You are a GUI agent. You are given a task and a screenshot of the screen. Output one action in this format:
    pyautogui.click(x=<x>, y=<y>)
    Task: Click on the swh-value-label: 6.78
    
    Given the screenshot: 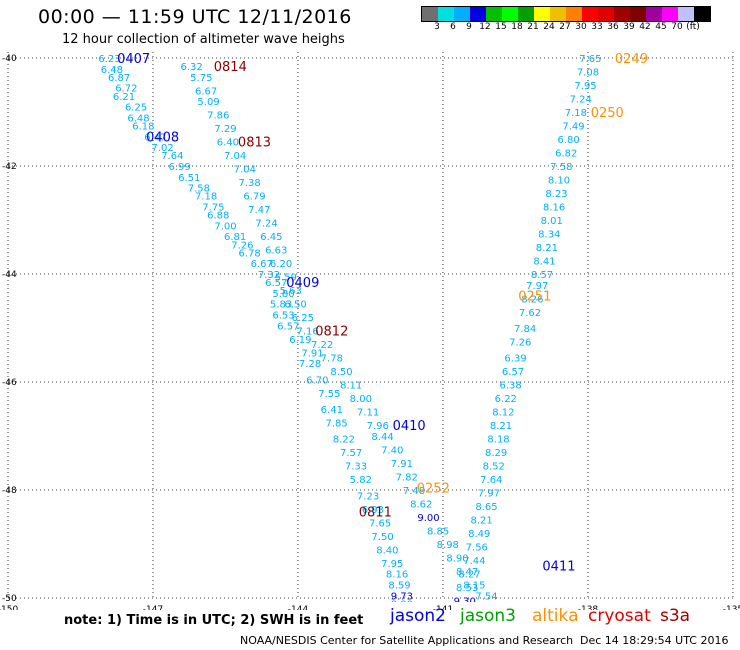 What is the action you would take?
    pyautogui.click(x=250, y=253)
    